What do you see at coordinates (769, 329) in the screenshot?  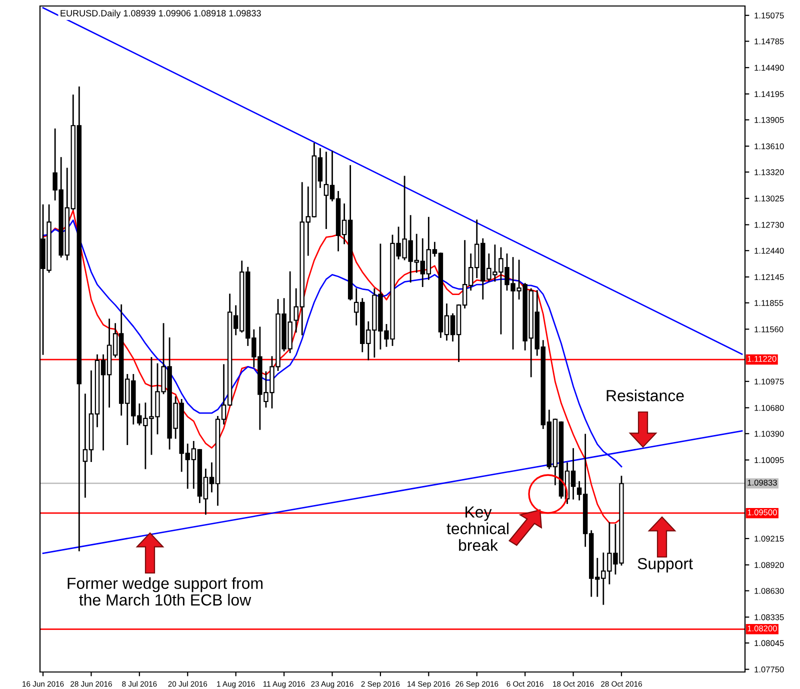 I see `y-tick-label: 1.11560` at bounding box center [769, 329].